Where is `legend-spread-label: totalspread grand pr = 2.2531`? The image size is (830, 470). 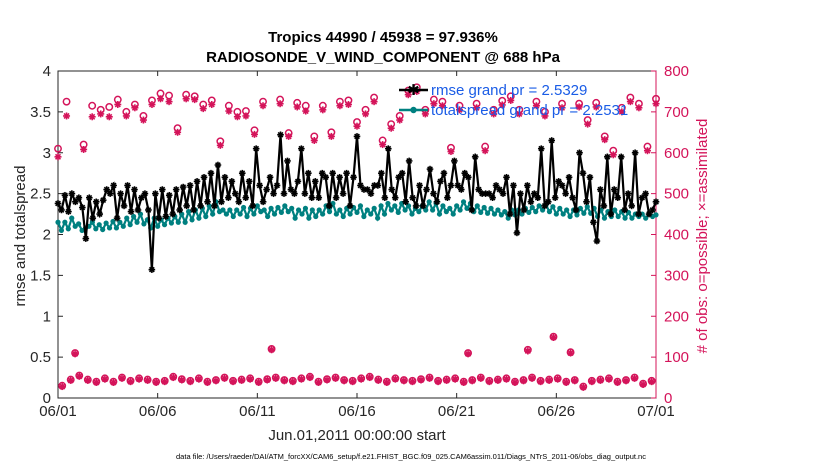 legend-spread-label: totalspread grand pr = 2.2531 is located at coordinates (529, 110).